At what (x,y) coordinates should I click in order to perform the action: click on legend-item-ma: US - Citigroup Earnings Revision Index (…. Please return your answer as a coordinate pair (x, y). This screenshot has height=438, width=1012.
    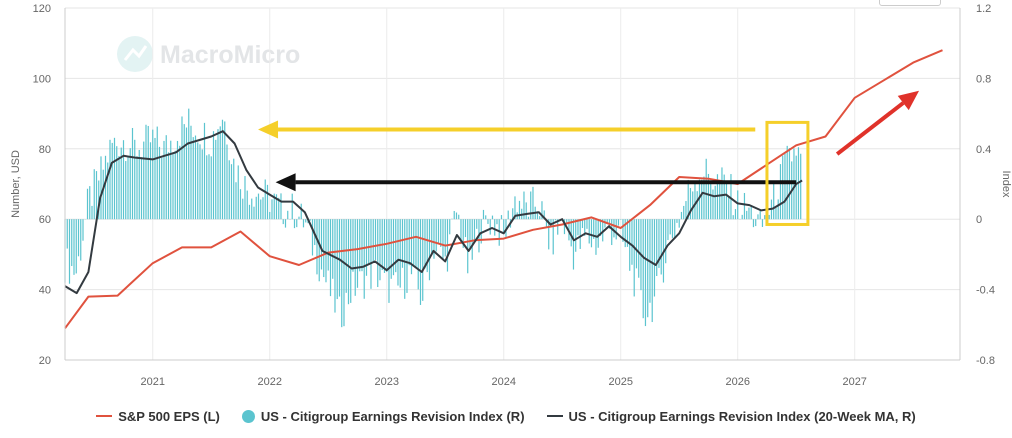
    Looking at the image, I should click on (731, 416).